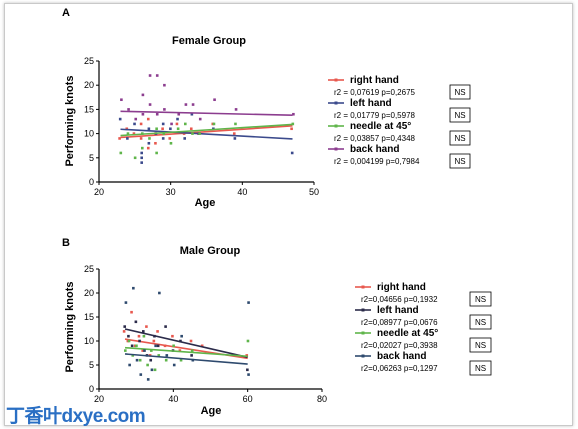  What do you see at coordinates (375, 138) in the screenshot?
I see `legend-stat: r2 = 0,03857 p=0,4348` at bounding box center [375, 138].